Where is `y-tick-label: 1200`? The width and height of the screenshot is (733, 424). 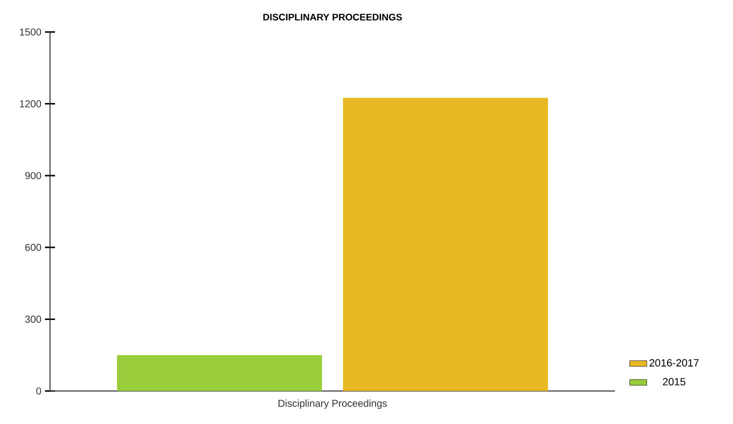
y-tick-label: 1200 is located at coordinates (31, 104).